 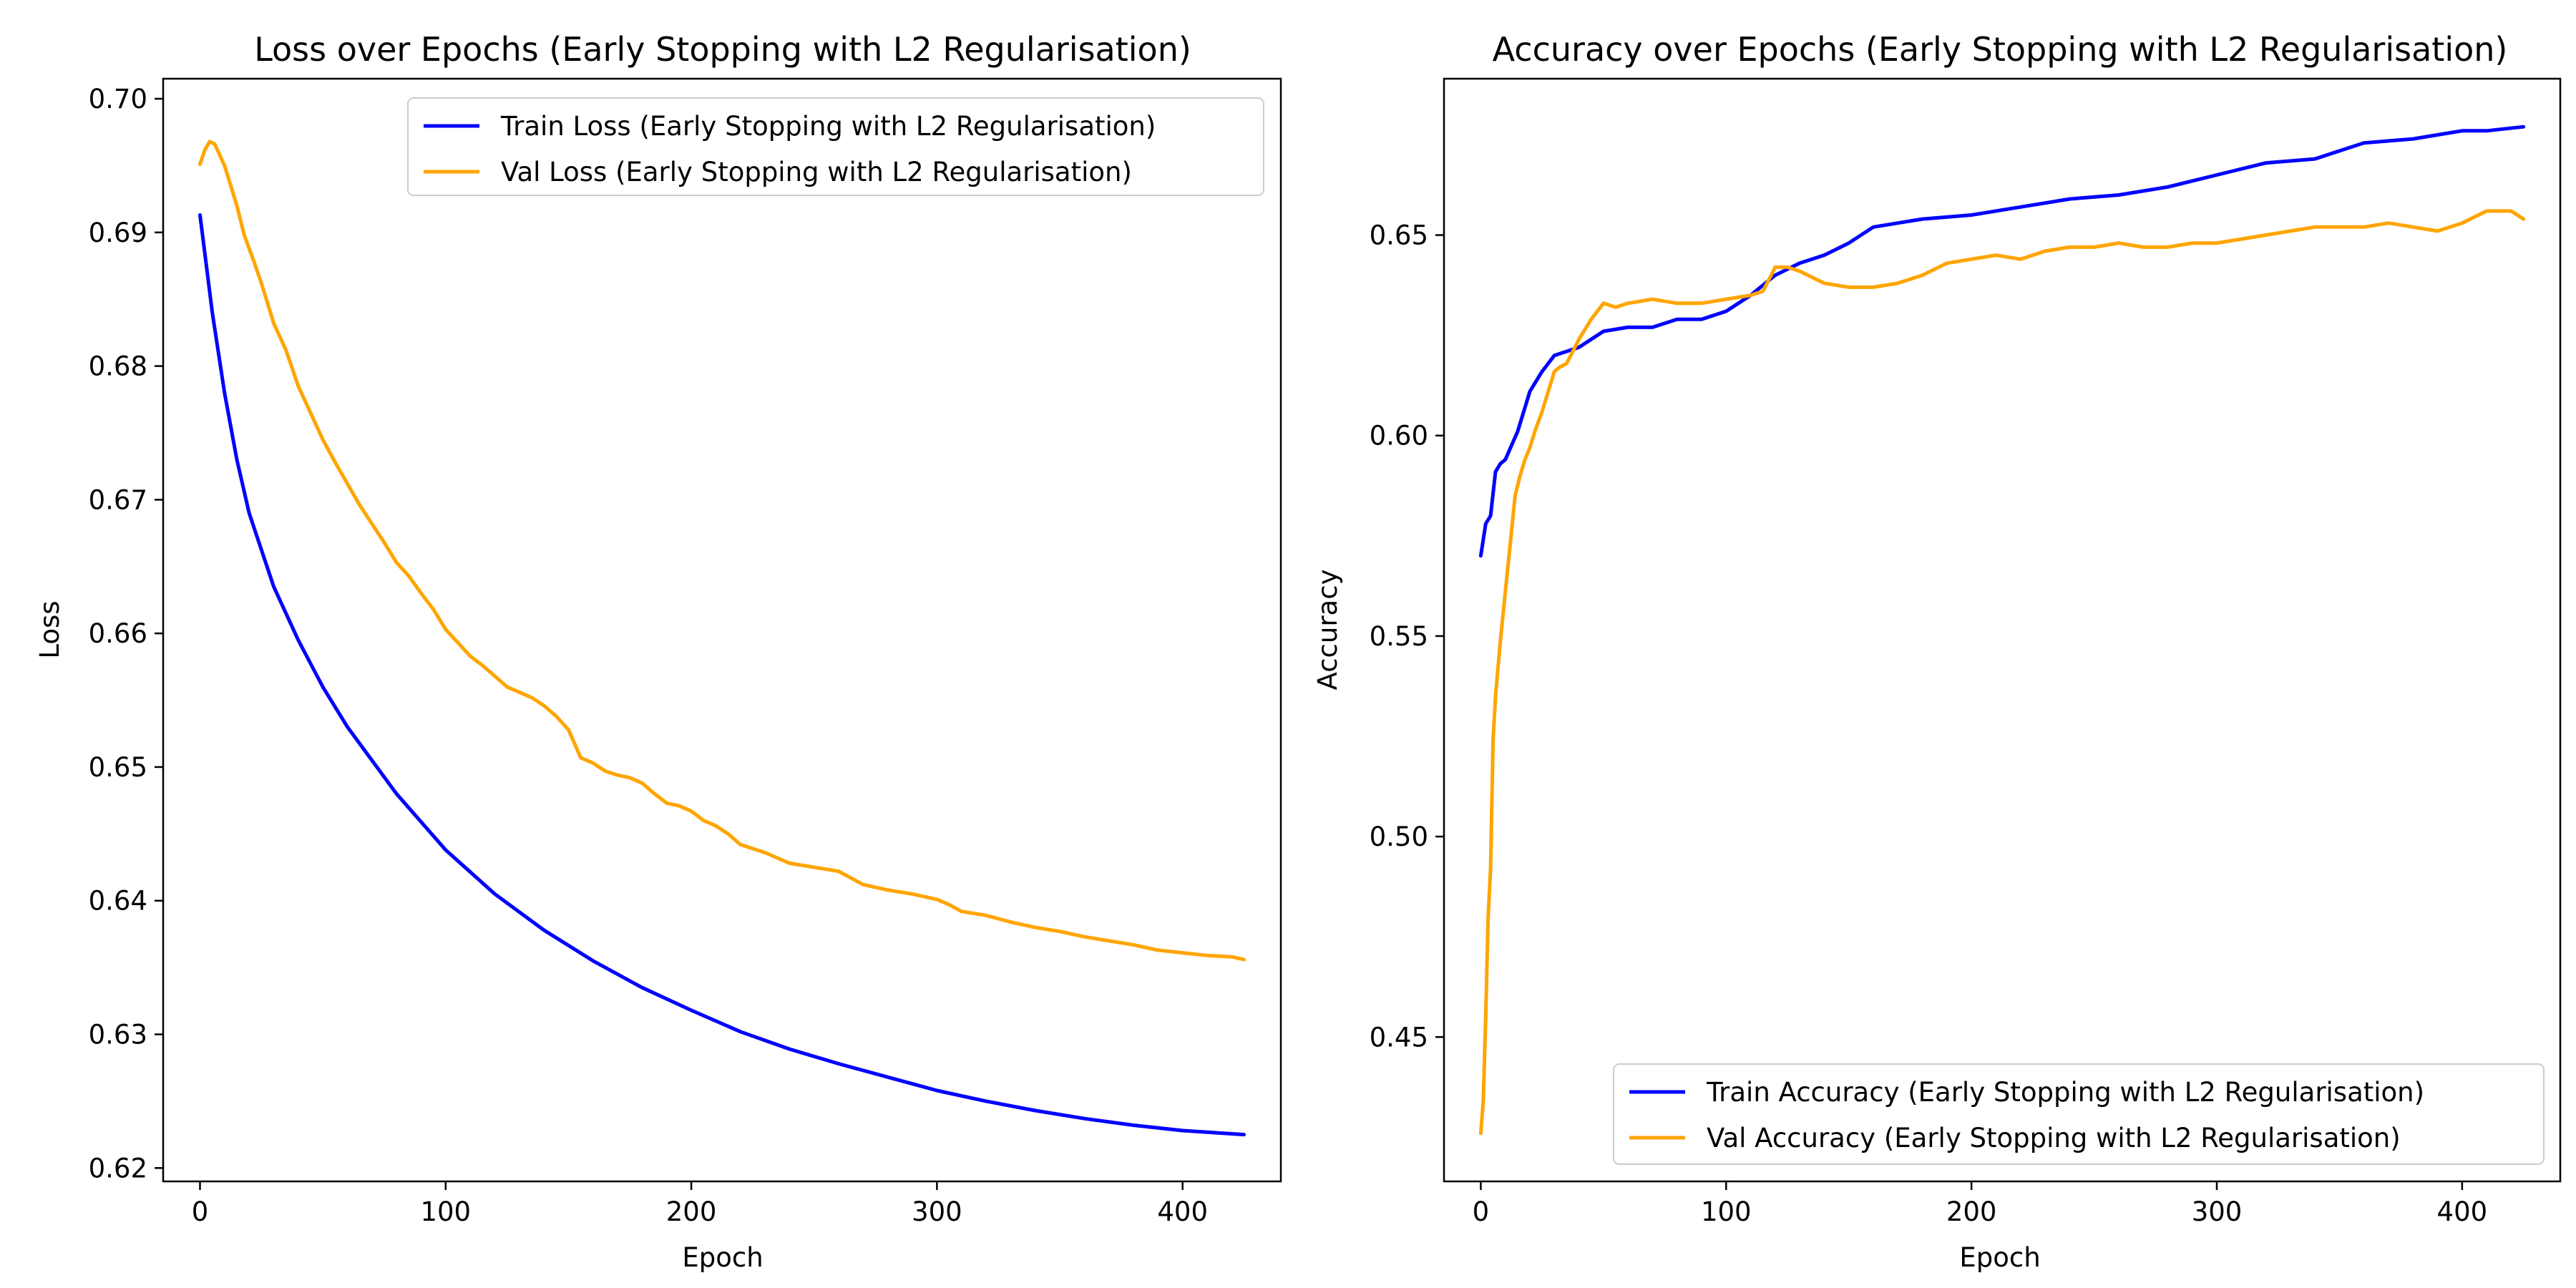 What do you see at coordinates (1999, 1257) in the screenshot?
I see `accuracy-x-axis-label: Epoch` at bounding box center [1999, 1257].